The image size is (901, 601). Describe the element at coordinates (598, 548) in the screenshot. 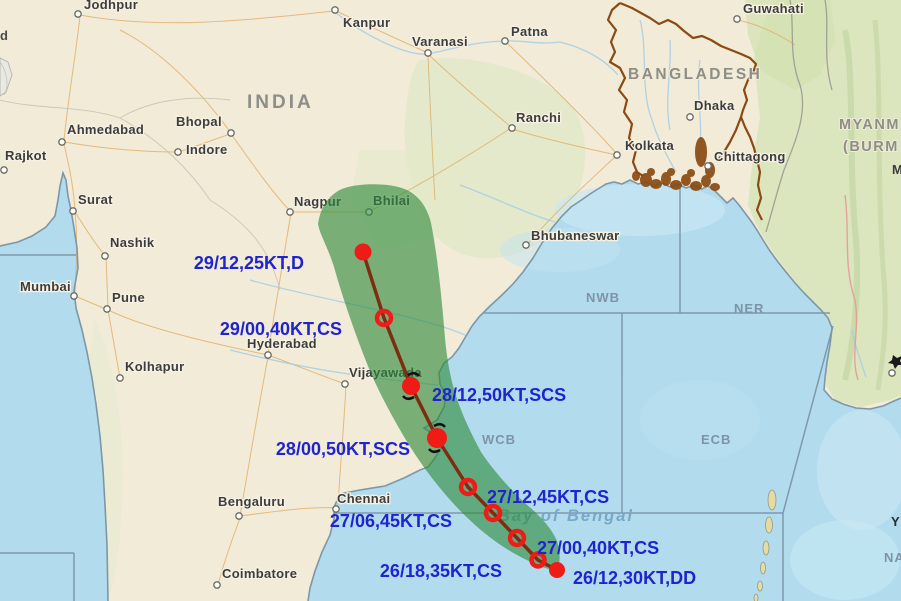

I see `track-point-label: 27/00,40KT,CS` at that location.